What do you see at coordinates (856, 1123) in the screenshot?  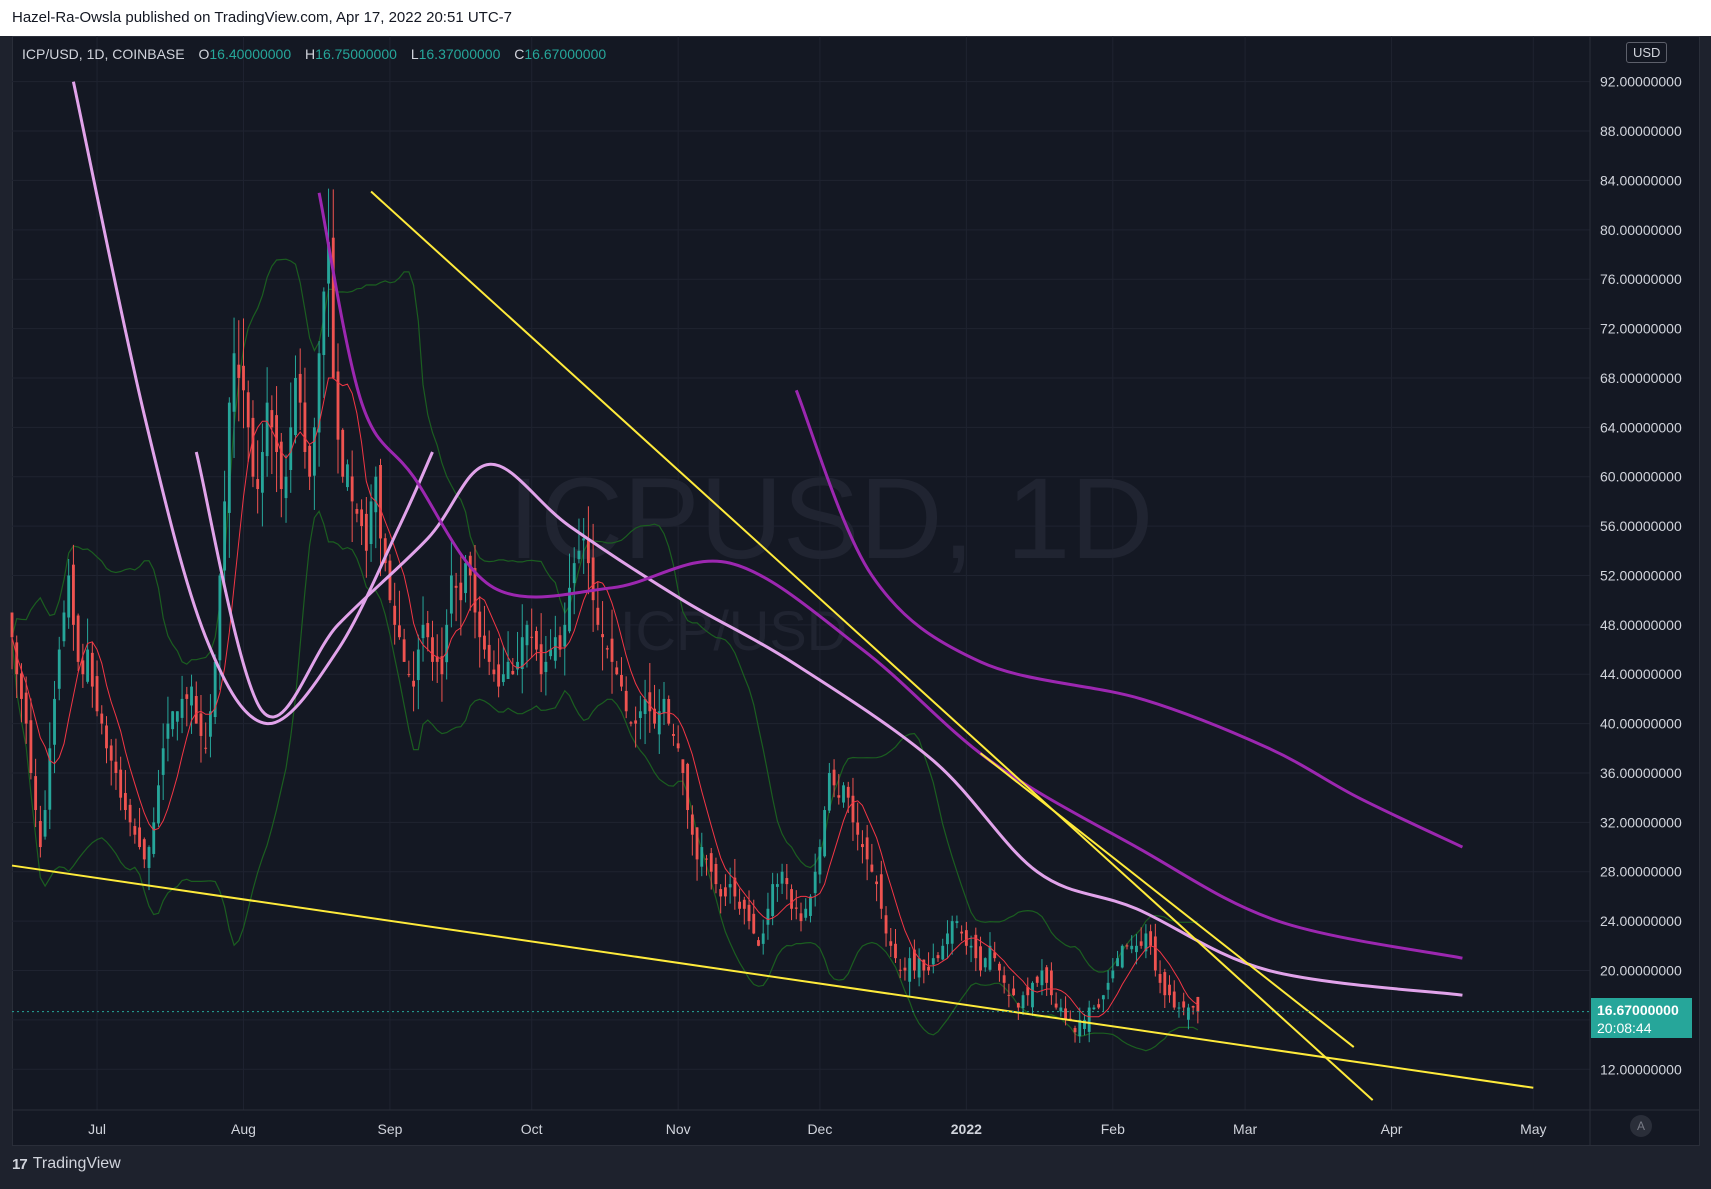 I see `time-axis: Jul Aug Sep Oct Nov Dec 2022 Feb Mar Apr May` at bounding box center [856, 1123].